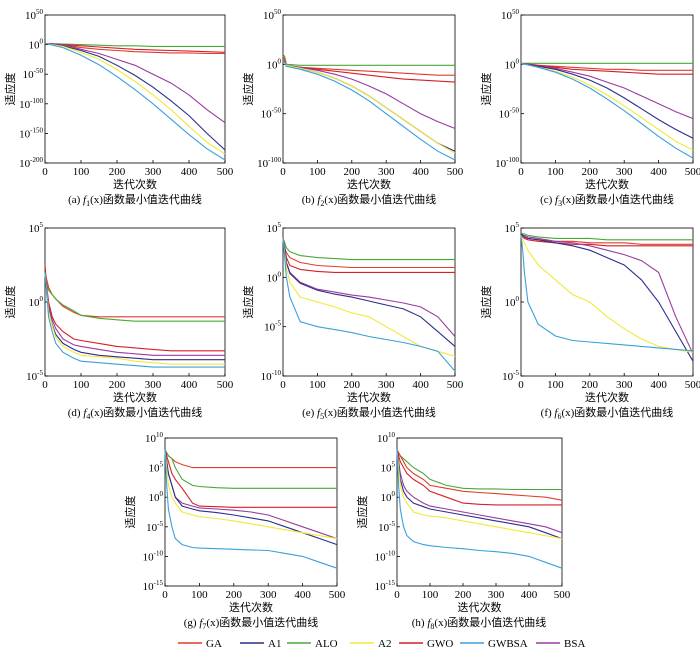 This screenshot has height=653, width=700. What do you see at coordinates (440, 644) in the screenshot?
I see `legend-label-gwo: GWO` at bounding box center [440, 644].